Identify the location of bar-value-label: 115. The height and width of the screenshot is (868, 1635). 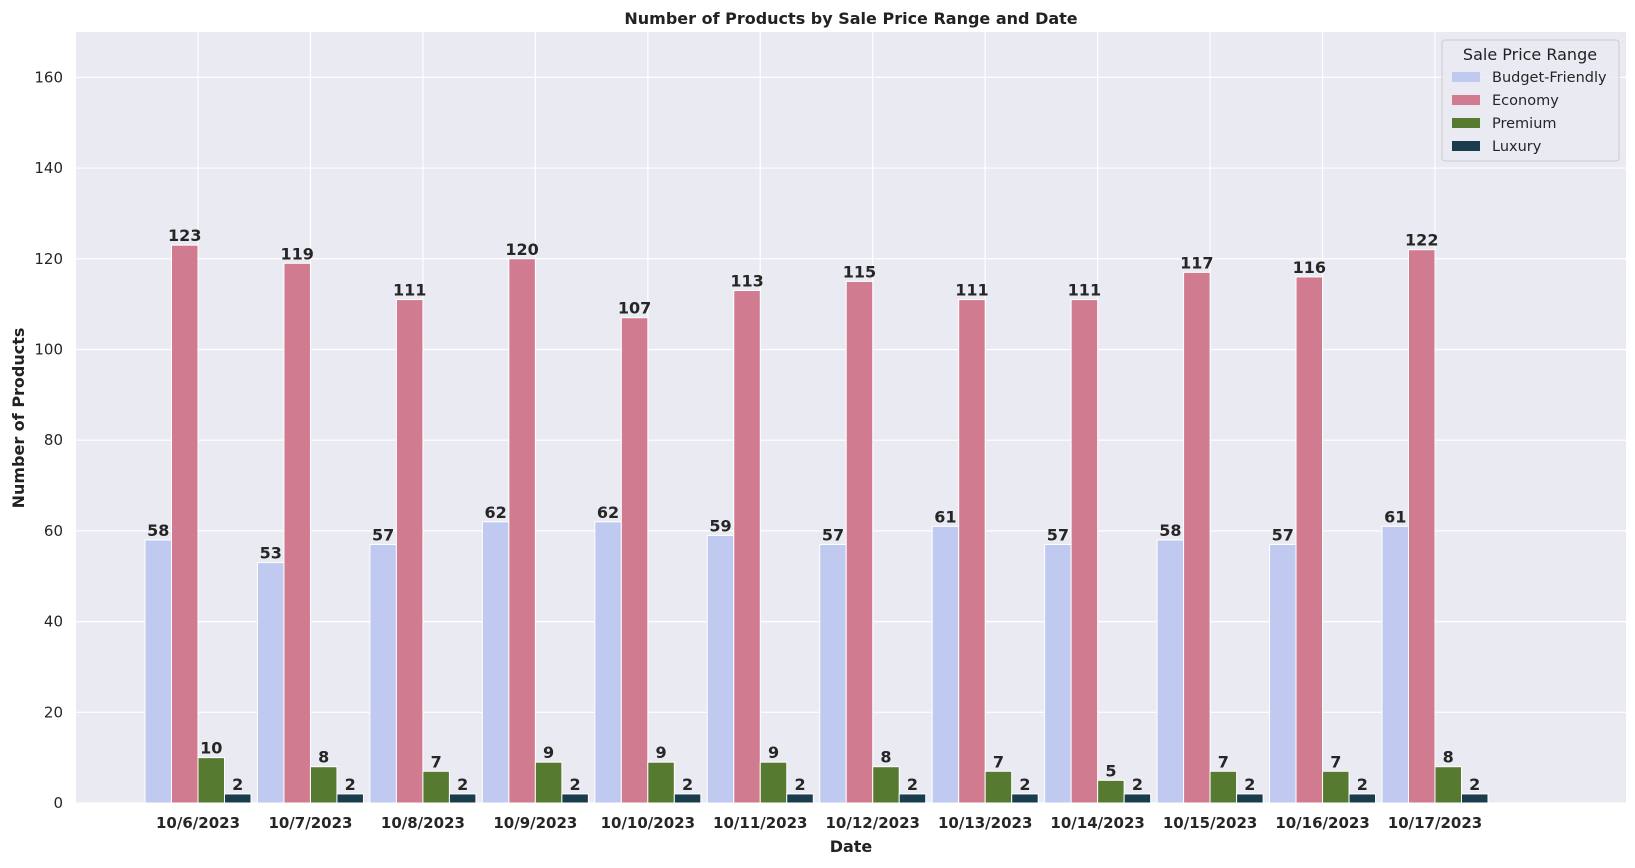
(859, 271).